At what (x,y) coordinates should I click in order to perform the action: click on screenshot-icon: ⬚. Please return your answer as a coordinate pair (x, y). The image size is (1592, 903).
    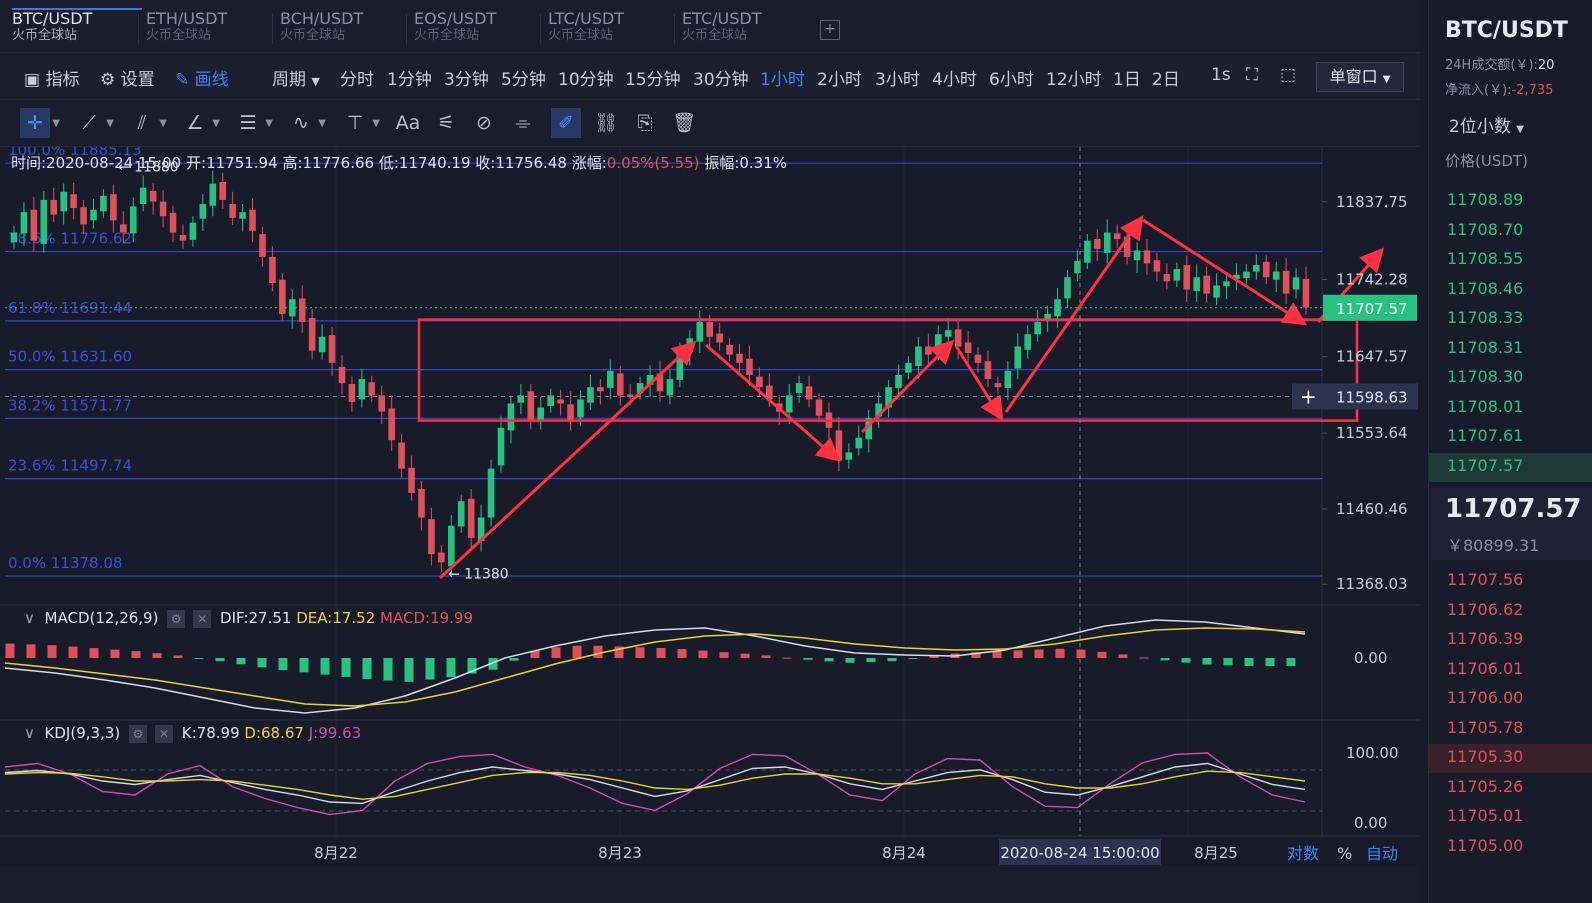
    Looking at the image, I should click on (1288, 75).